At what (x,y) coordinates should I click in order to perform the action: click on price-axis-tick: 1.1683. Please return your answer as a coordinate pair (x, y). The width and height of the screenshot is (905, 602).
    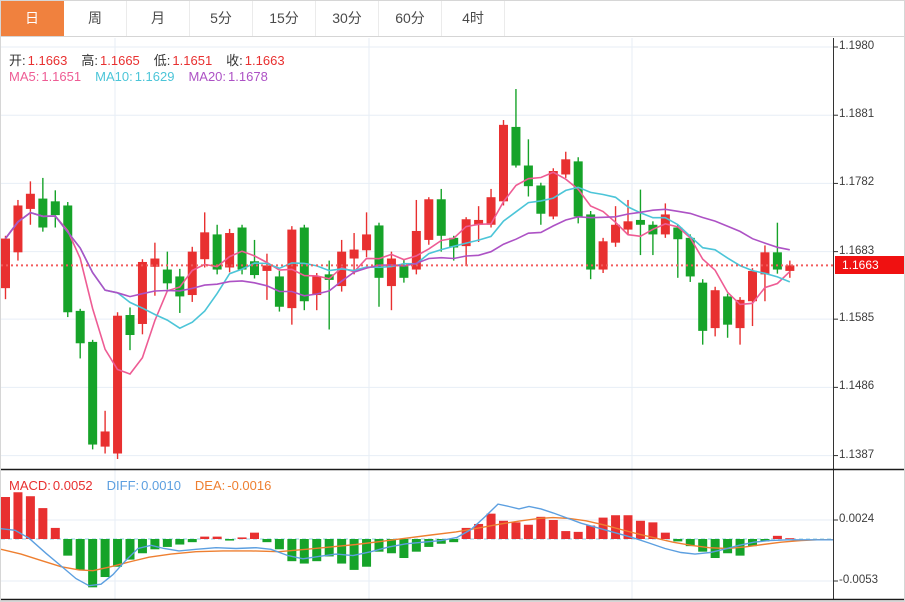
    Looking at the image, I should click on (857, 250).